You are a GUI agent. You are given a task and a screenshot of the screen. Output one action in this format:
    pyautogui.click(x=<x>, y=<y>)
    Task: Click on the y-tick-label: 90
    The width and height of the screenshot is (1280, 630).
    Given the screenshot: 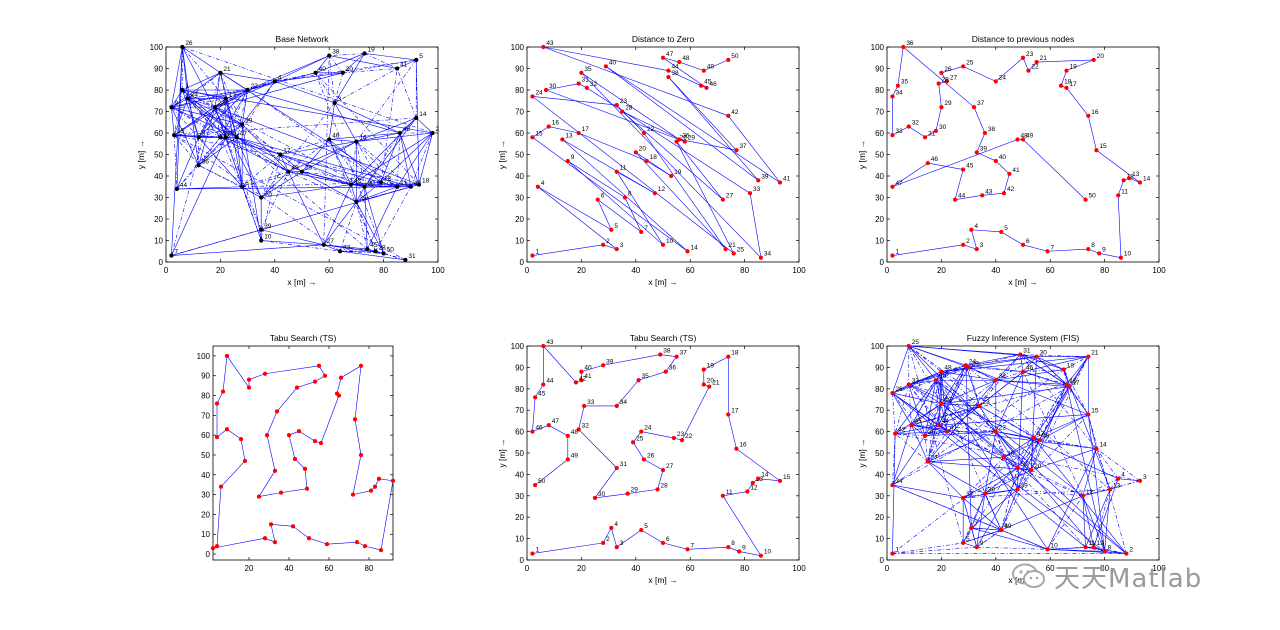 What is the action you would take?
    pyautogui.click(x=519, y=367)
    